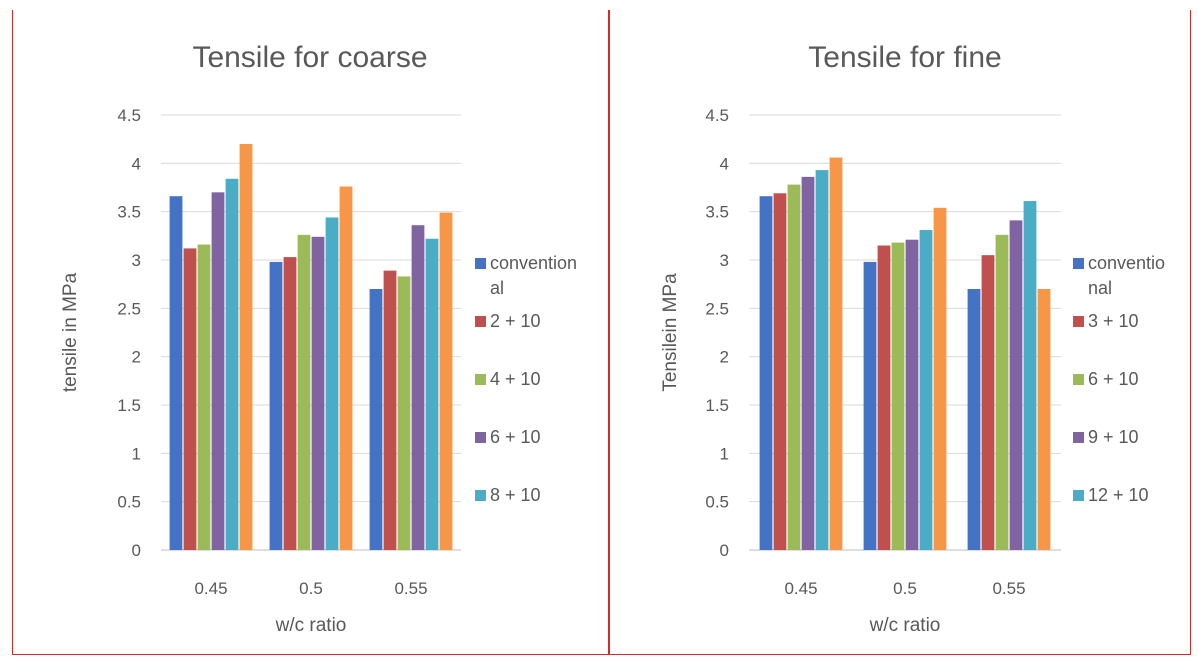  What do you see at coordinates (1100, 288) in the screenshot?
I see `legend-label: nal` at bounding box center [1100, 288].